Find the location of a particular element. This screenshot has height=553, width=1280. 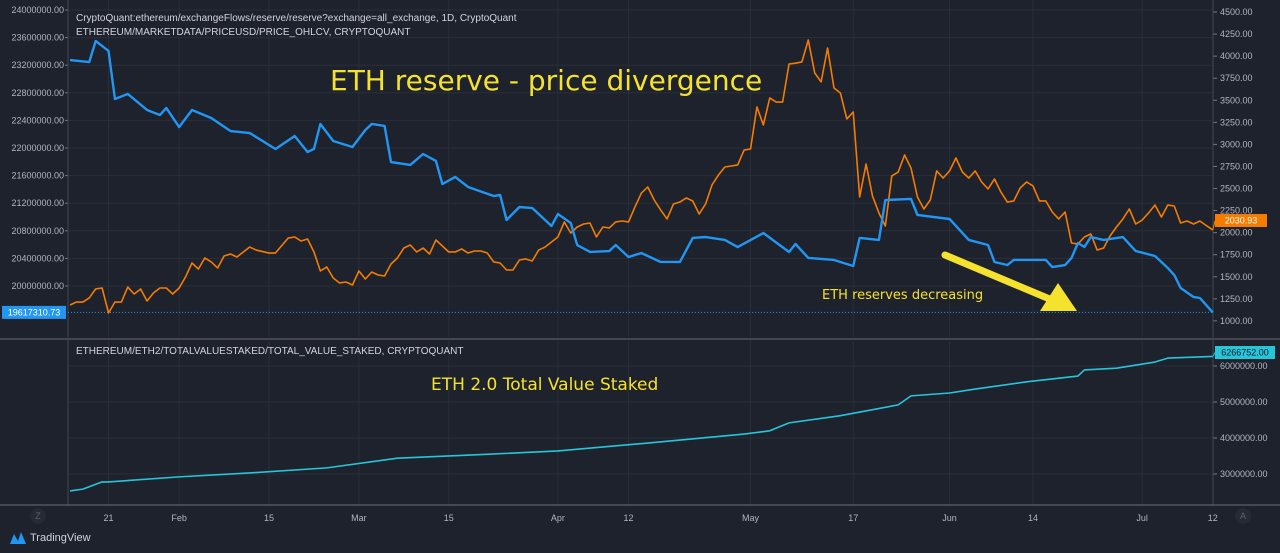

tradingview-label: TradingView is located at coordinates (60, 538).